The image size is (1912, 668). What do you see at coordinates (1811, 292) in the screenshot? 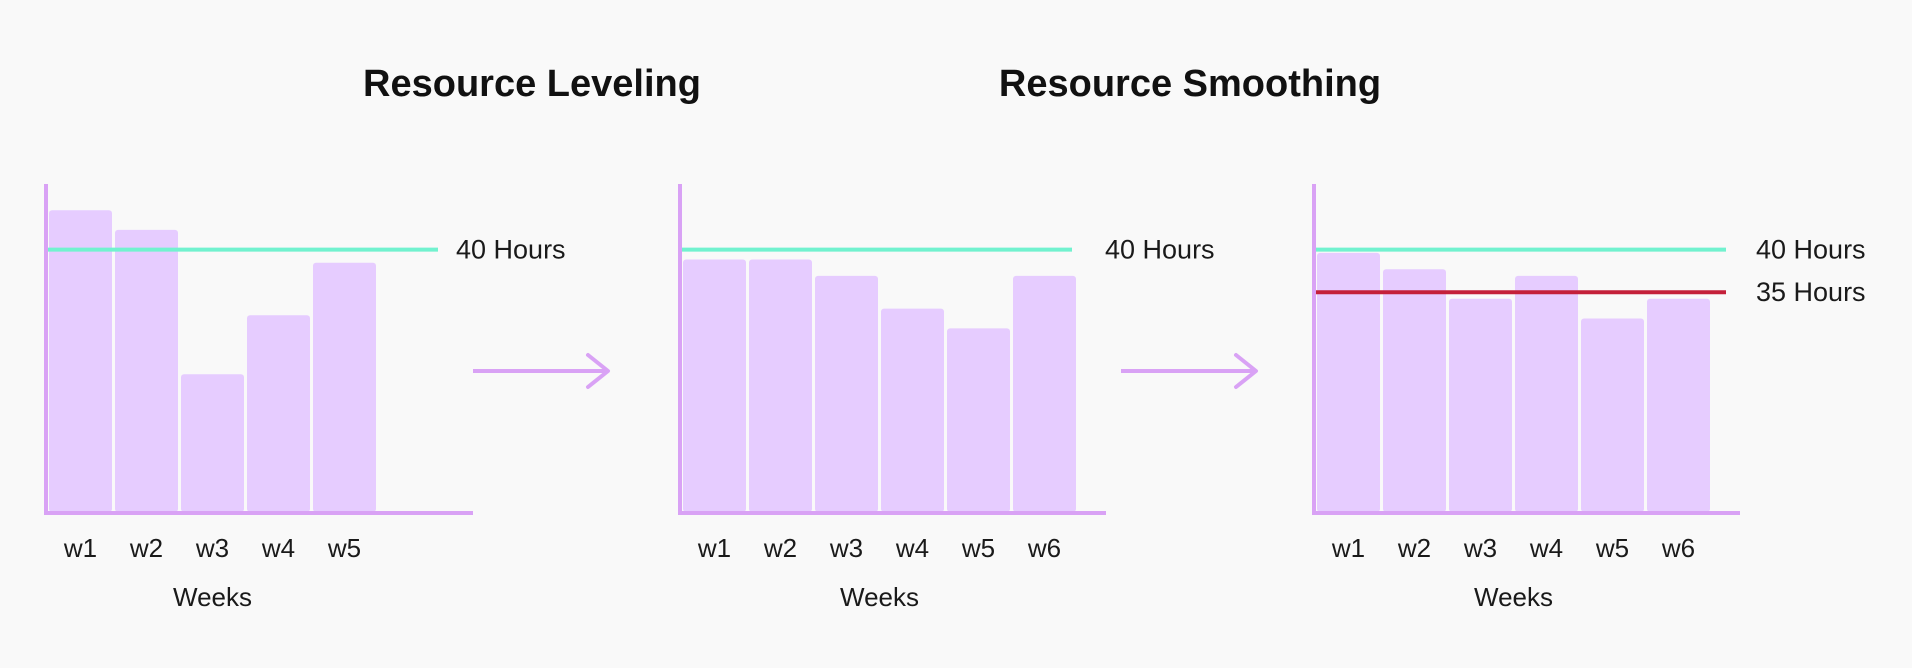
I see `reference-line-label: 35 Hours` at bounding box center [1811, 292].